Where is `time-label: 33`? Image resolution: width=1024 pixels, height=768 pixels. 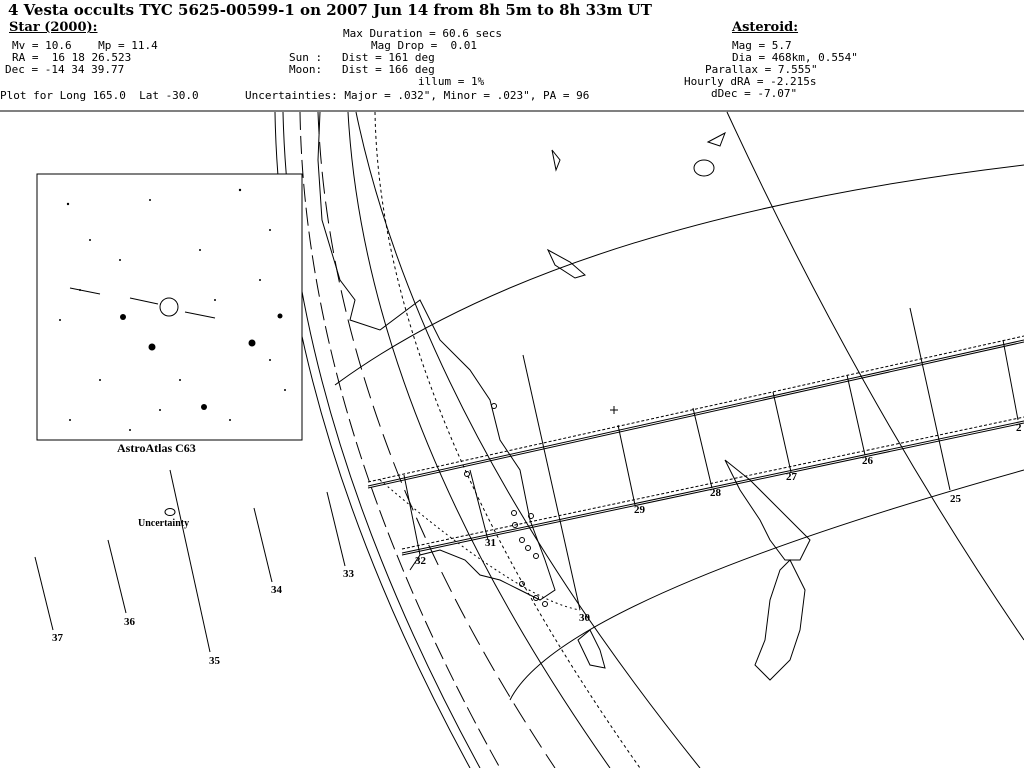
time-label: 33 is located at coordinates (348, 574).